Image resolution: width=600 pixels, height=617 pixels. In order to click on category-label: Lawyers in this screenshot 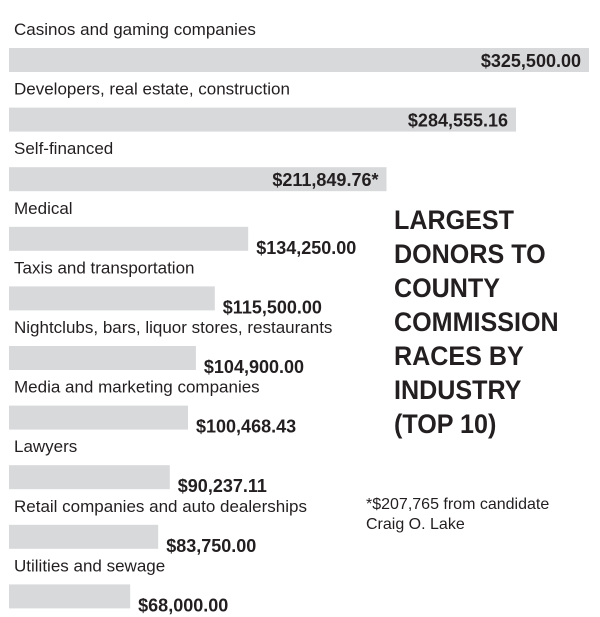, I will do `click(45, 446)`.